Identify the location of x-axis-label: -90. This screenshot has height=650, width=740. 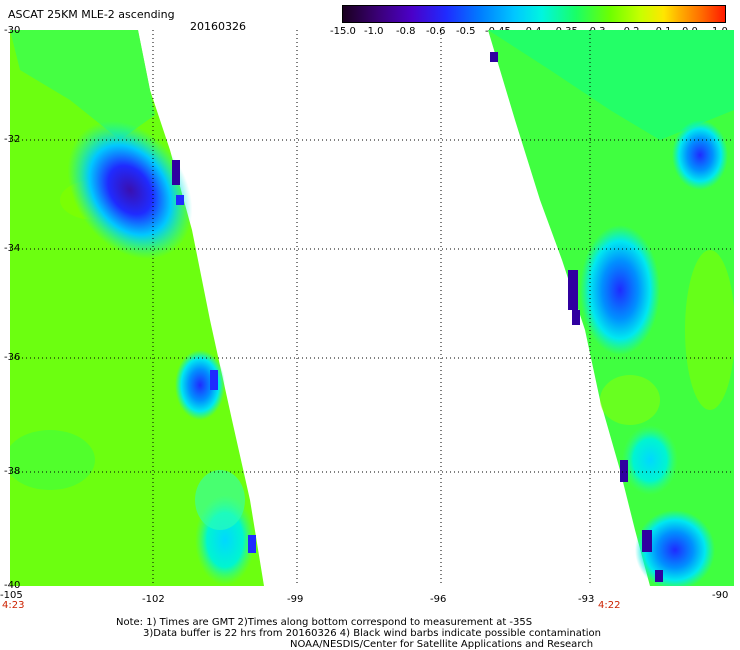
(720, 595).